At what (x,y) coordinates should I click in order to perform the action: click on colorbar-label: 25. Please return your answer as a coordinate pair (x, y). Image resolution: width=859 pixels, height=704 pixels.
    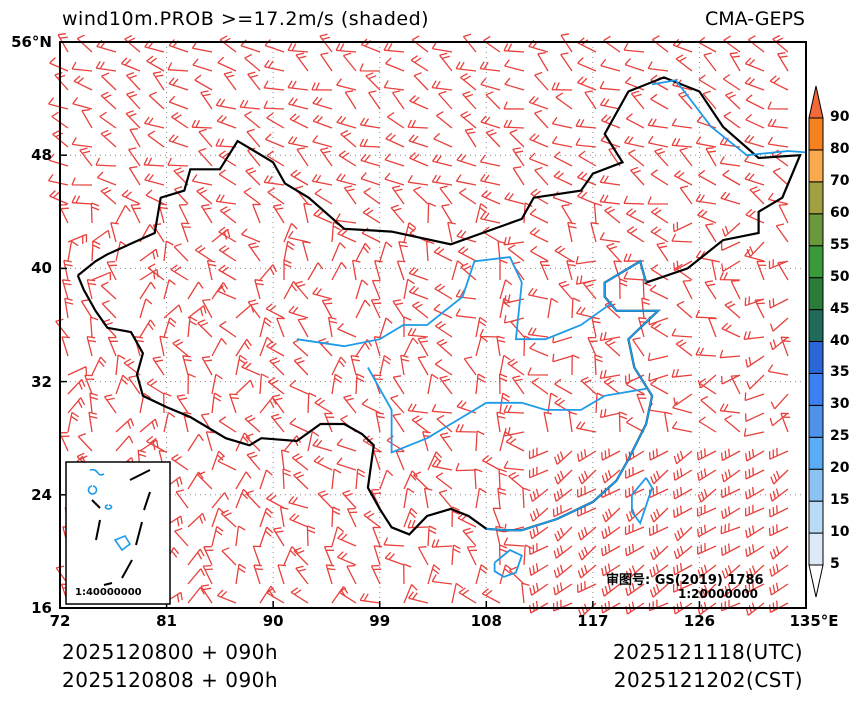
    Looking at the image, I should click on (840, 436).